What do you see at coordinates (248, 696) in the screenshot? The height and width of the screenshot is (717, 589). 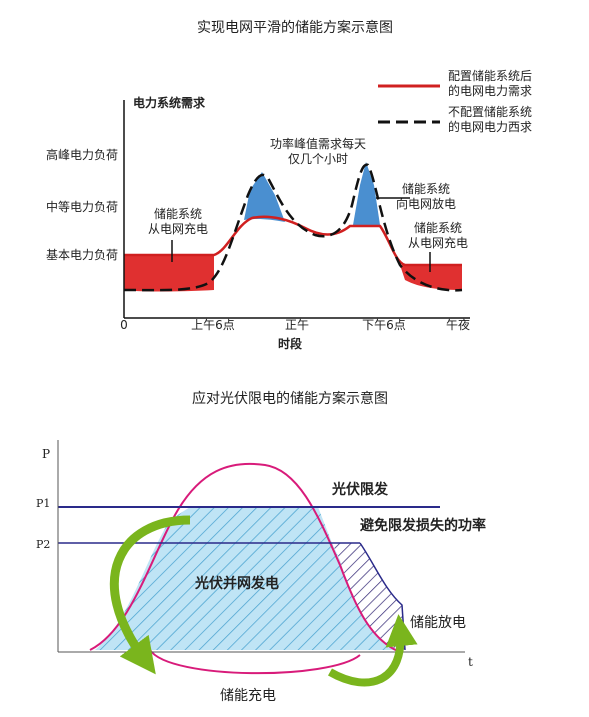 I see `label: 储能充电` at bounding box center [248, 696].